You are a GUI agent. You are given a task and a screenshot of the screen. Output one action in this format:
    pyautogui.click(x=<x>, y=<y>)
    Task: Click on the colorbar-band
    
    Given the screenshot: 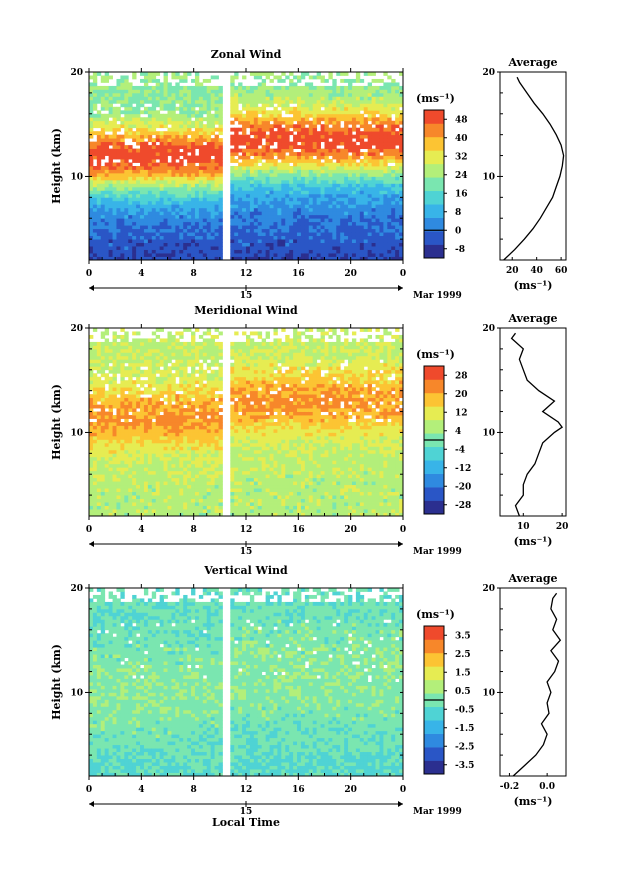 What is the action you would take?
    pyautogui.click(x=434, y=224)
    